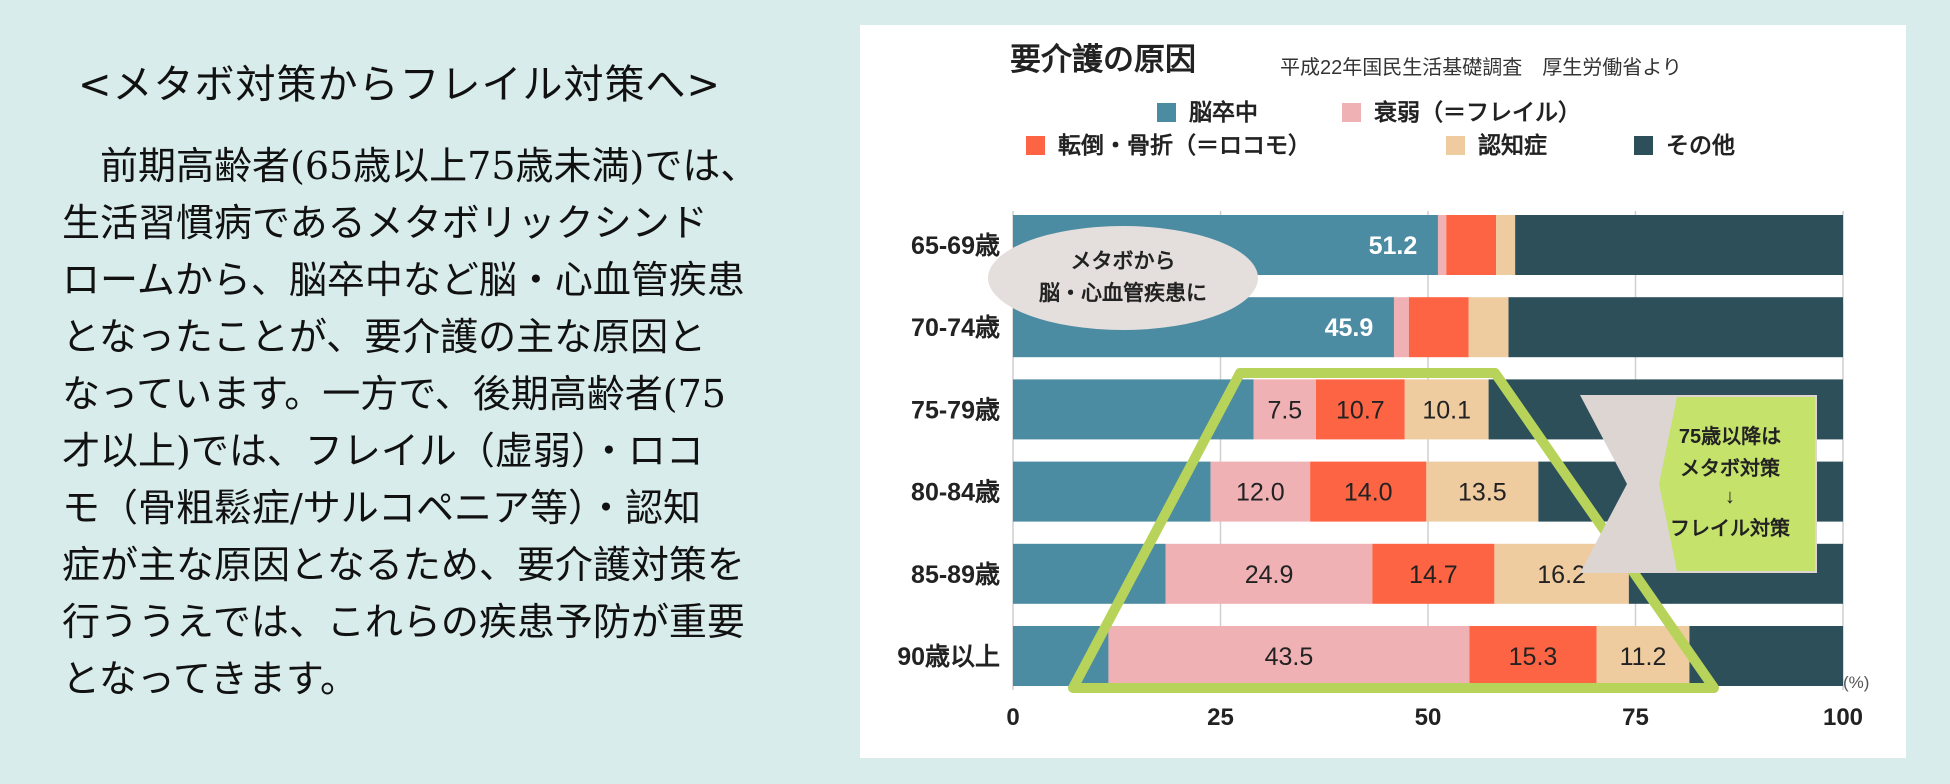  Describe the element at coordinates (948, 657) in the screenshot. I see `category-label-6: 90歳以上` at that location.